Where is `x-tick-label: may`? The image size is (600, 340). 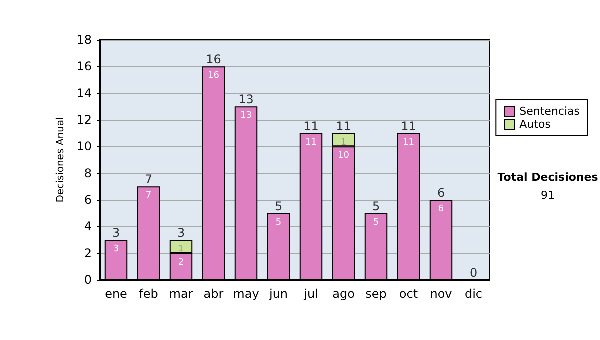
x-tick-label: may is located at coordinates (246, 294).